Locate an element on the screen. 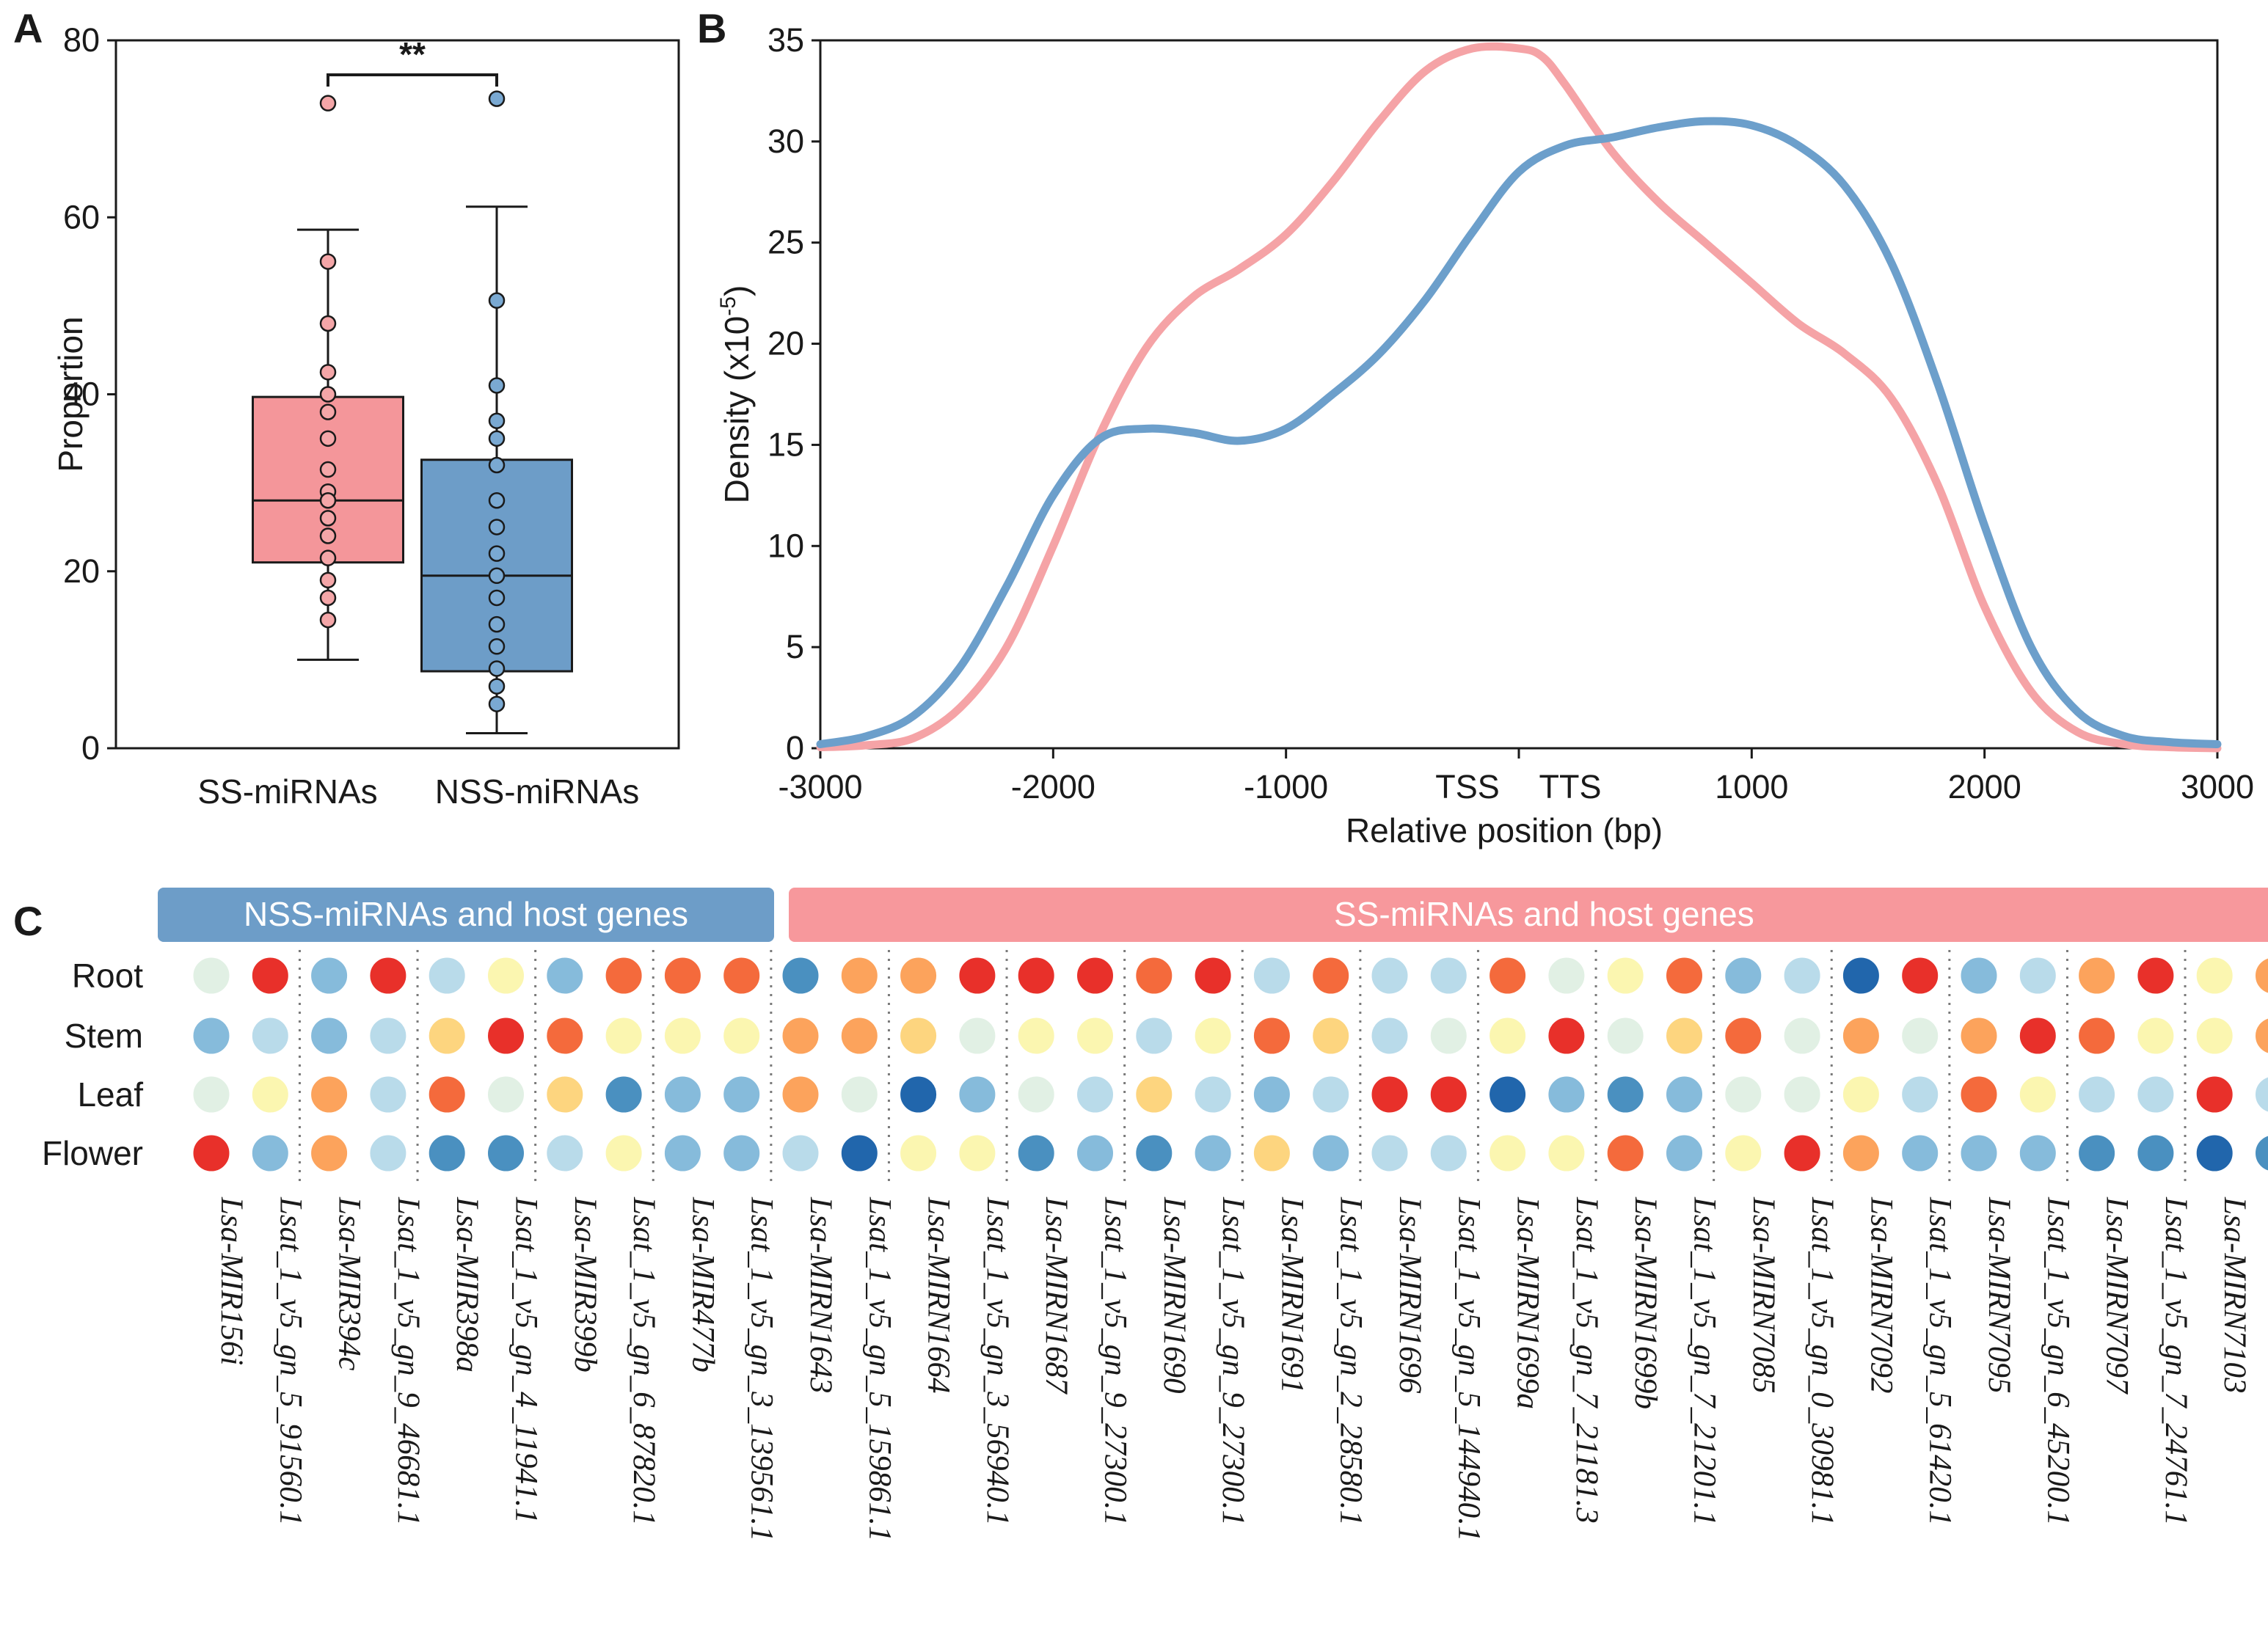  column-label: Lsa-MIR399b is located at coordinates (585, 1284).